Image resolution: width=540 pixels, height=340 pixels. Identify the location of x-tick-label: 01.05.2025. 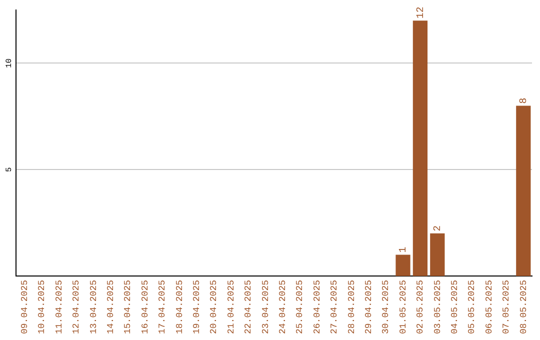
(403, 307).